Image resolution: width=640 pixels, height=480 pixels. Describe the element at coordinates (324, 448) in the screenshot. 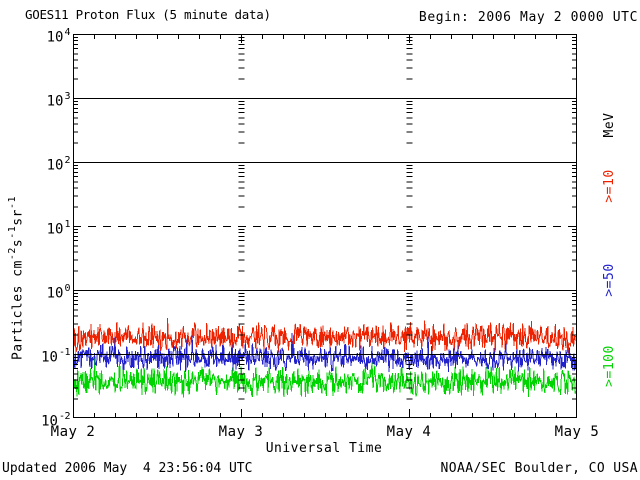

I see `x-axis-label: Universal Time` at that location.